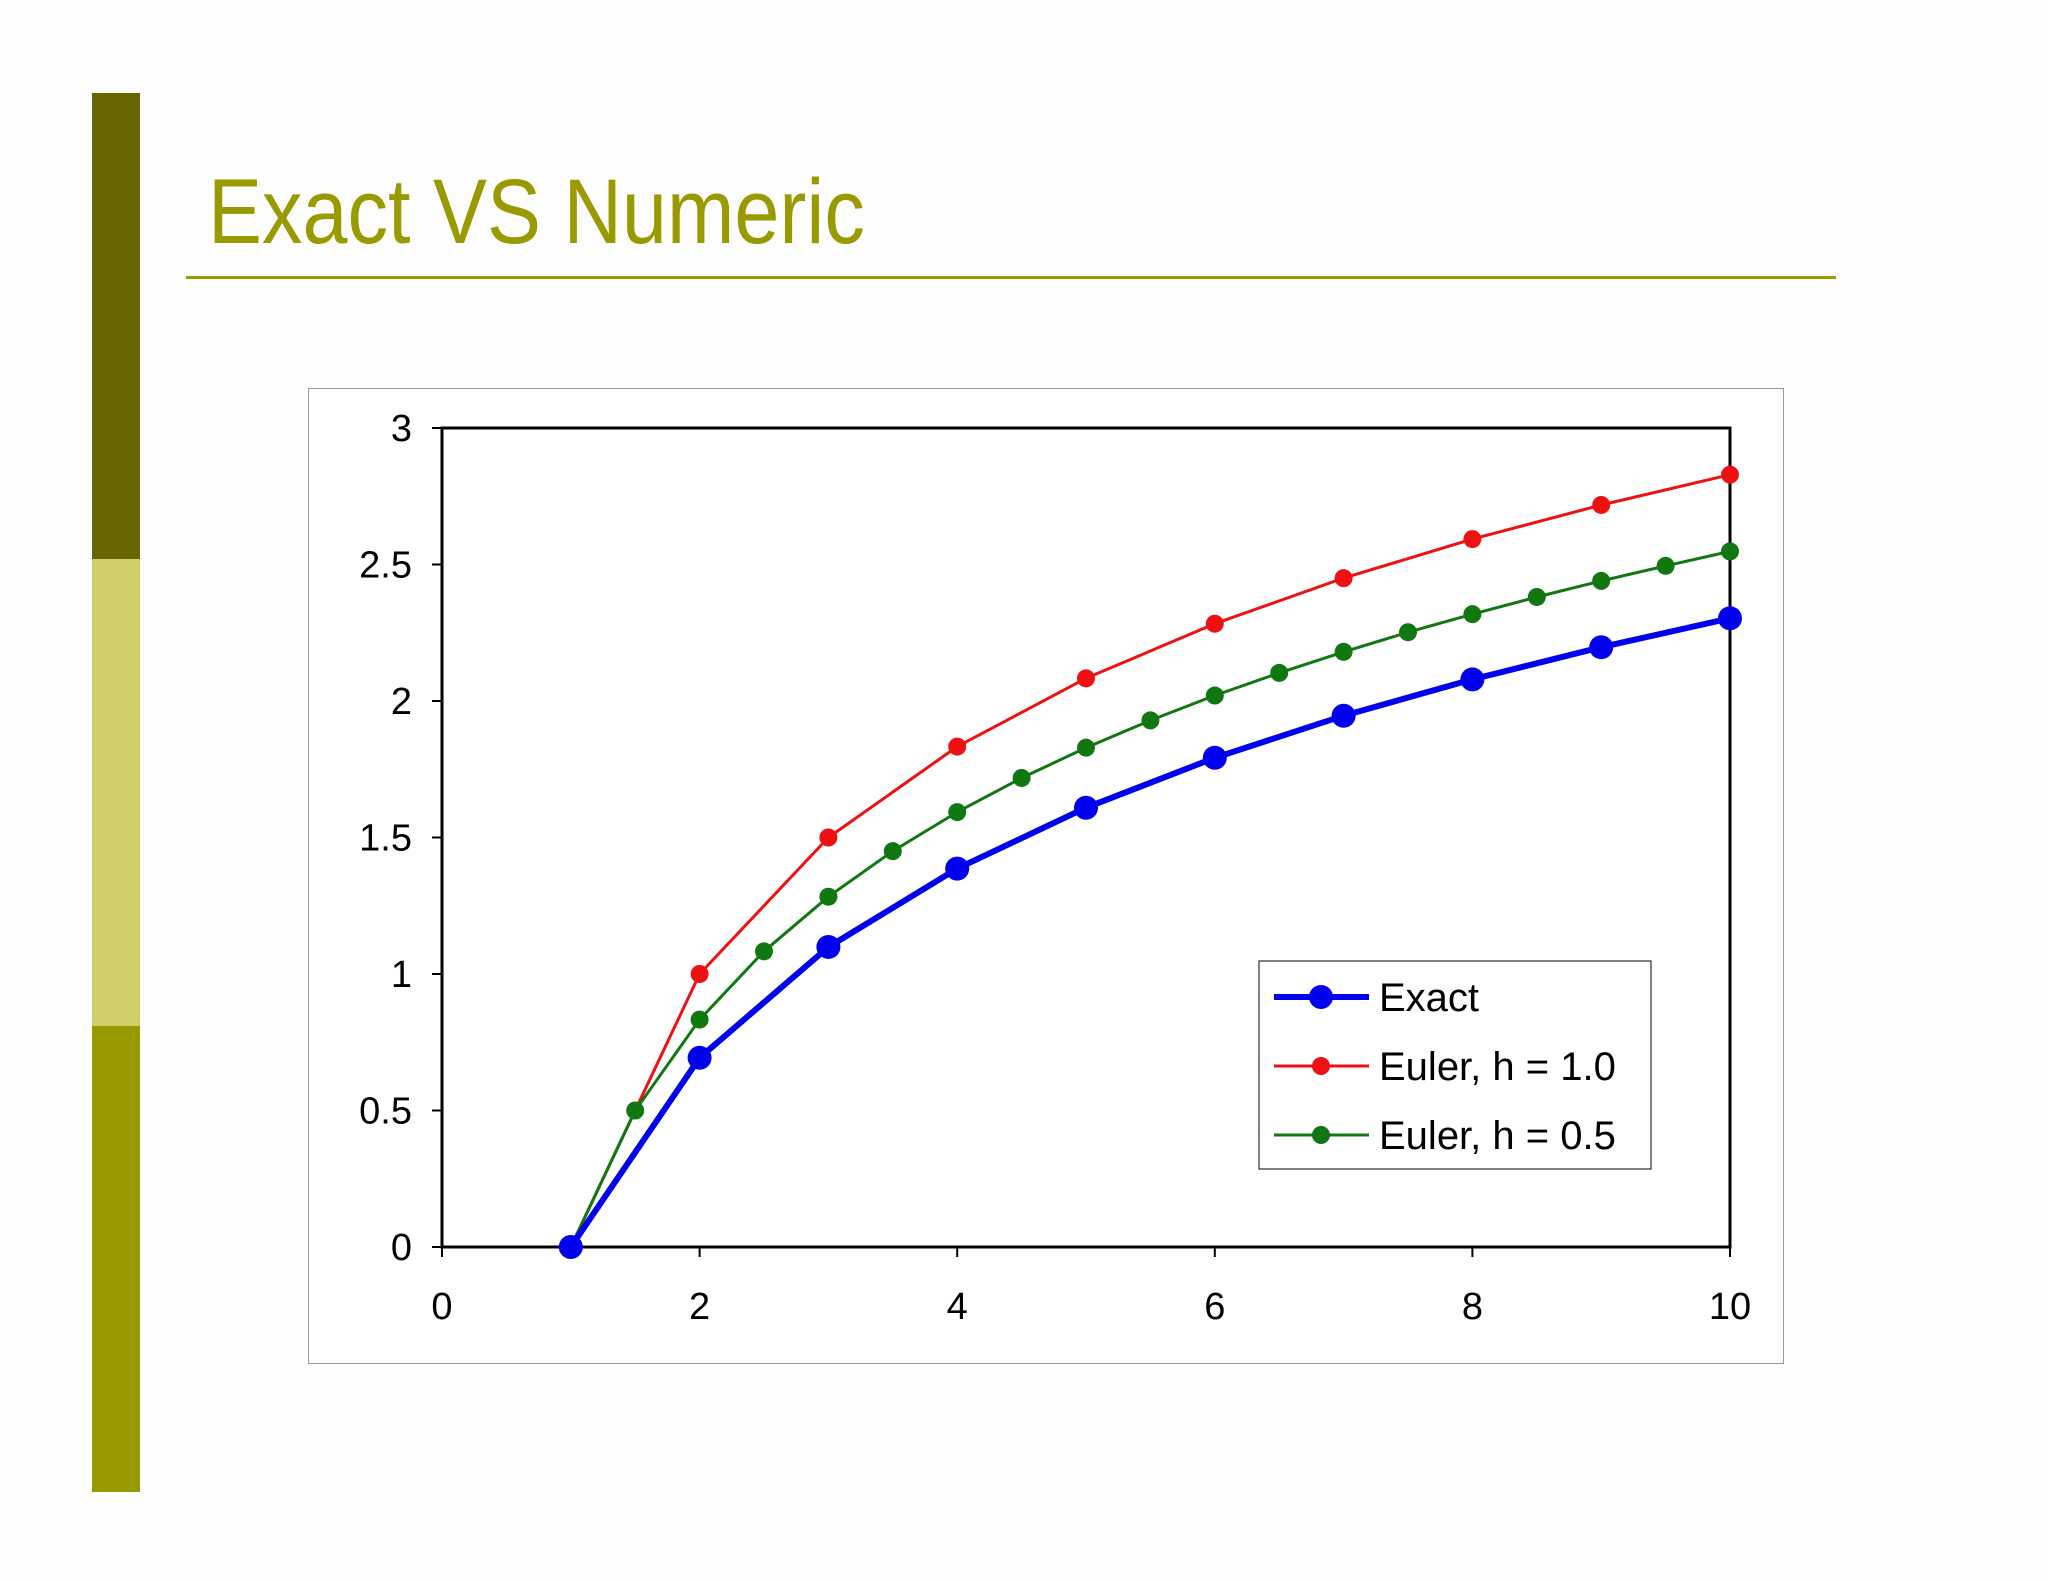 The image size is (2048, 1582). Describe the element at coordinates (385, 1112) in the screenshot. I see `y-tick-label: 0.5` at that location.